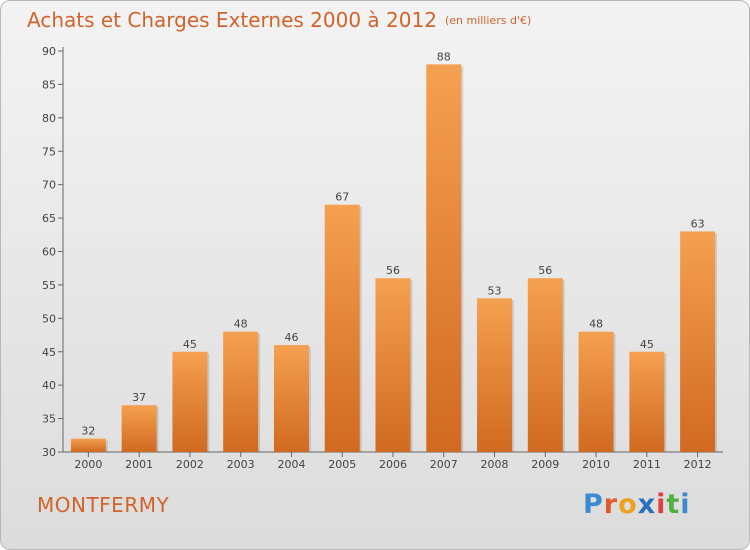 The width and height of the screenshot is (750, 550). Describe the element at coordinates (232, 20) in the screenshot. I see `chart-title-main: Achats et Charges Externes 2000 à 2012` at that location.